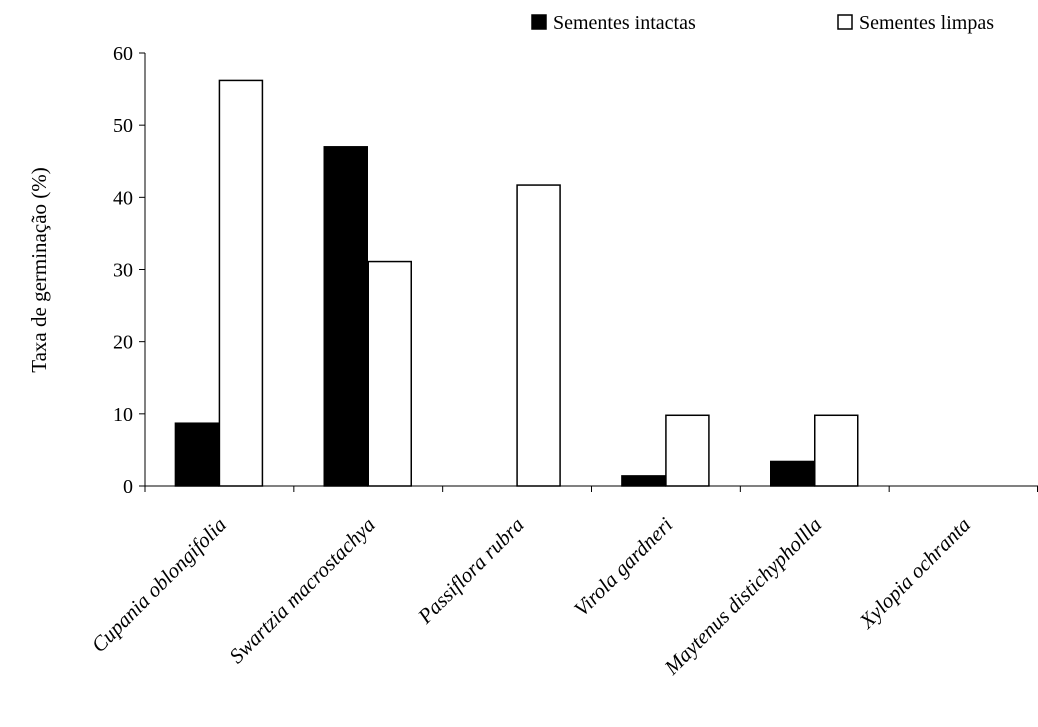 The image size is (1038, 727). What do you see at coordinates (624, 23) in the screenshot?
I see `legend-label-0: Sementes intactas` at bounding box center [624, 23].